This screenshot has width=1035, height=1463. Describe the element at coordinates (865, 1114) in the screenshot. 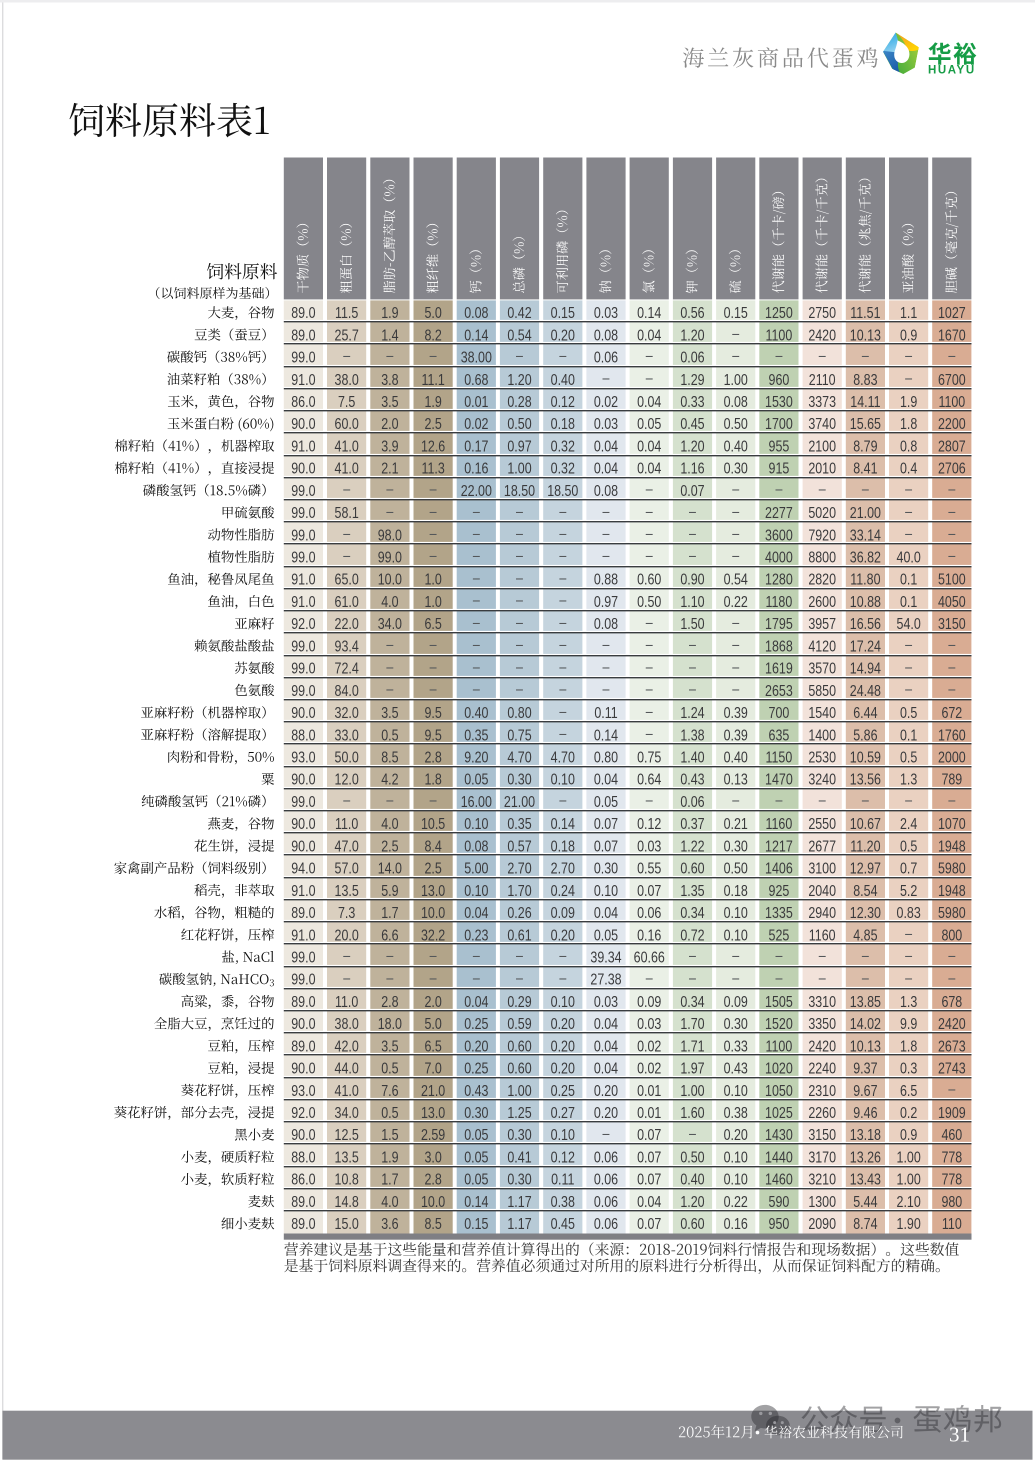

I see `svg-text: 9.46` at that location.